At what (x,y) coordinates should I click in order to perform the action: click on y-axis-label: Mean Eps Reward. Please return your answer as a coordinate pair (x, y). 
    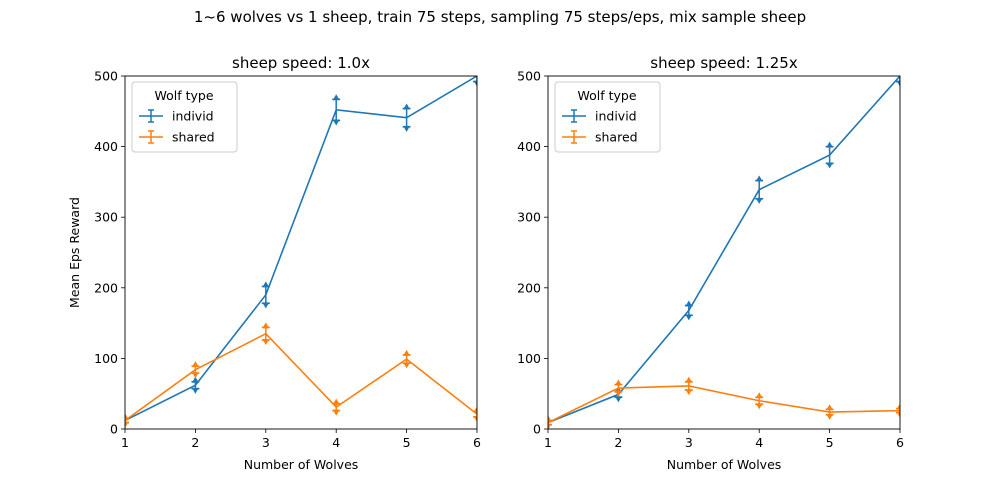
    Looking at the image, I should click on (74, 252).